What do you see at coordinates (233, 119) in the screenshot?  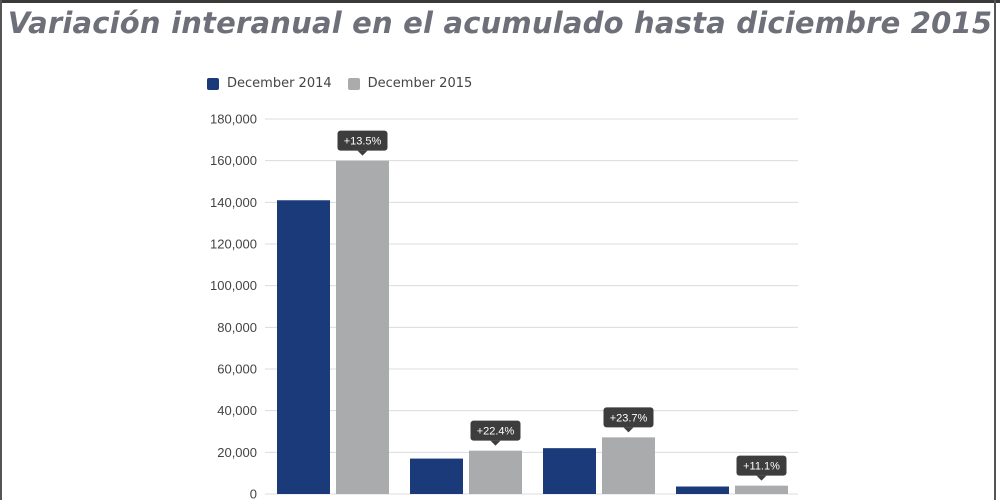 I see `y-tick-label: 180,000` at bounding box center [233, 119].